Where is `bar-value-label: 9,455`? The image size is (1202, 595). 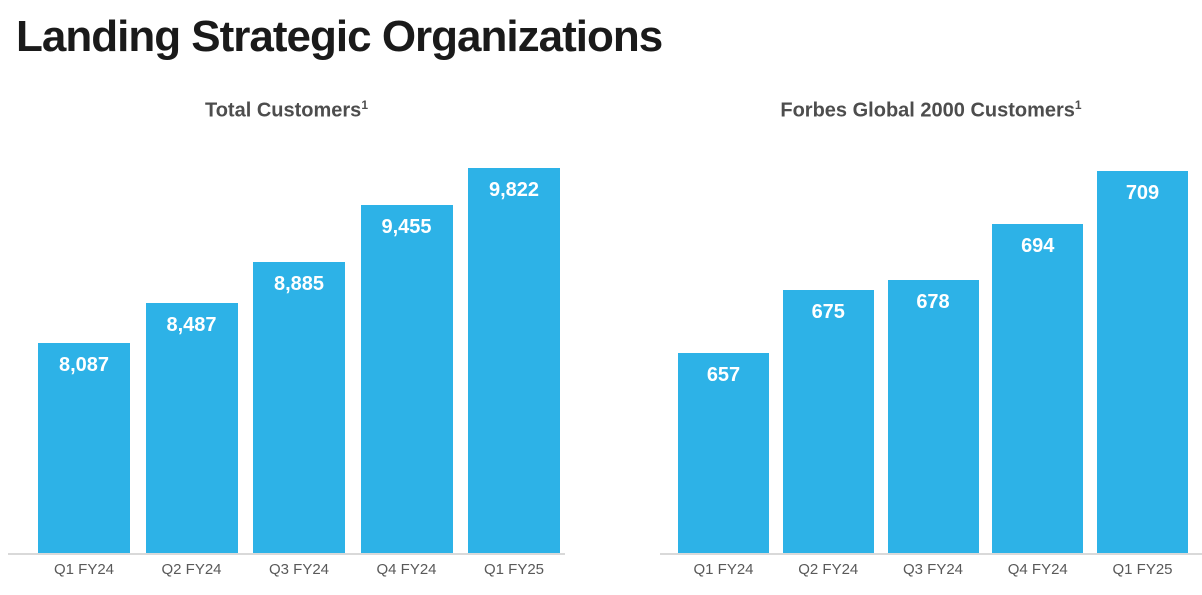
bar-value-label: 9,455 is located at coordinates (406, 227).